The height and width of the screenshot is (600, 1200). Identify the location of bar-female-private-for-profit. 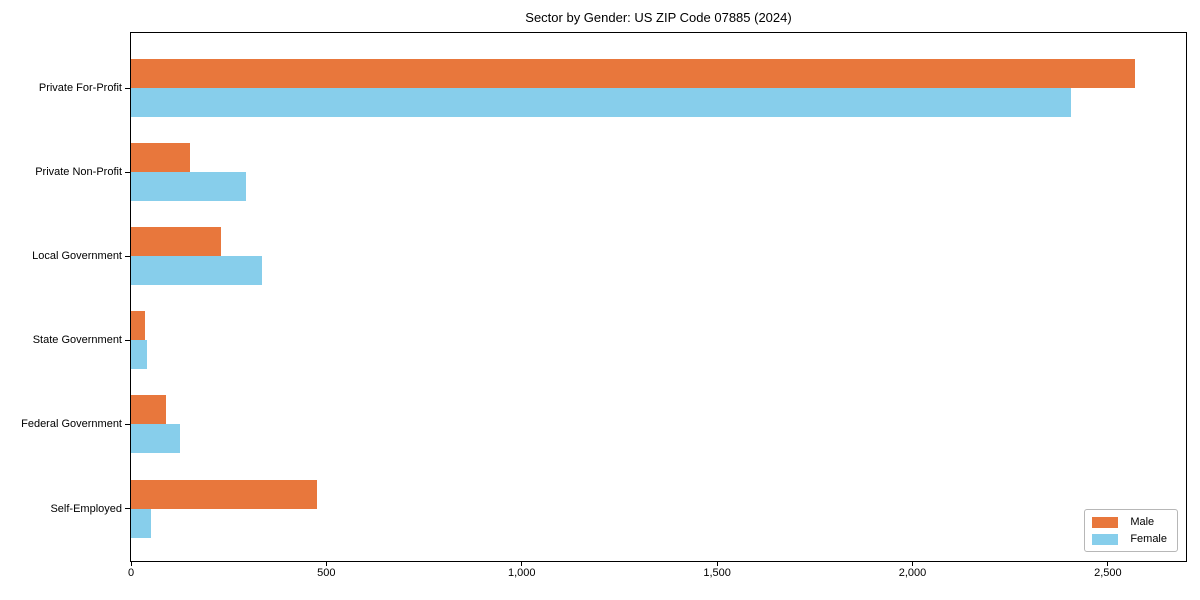
(601, 102).